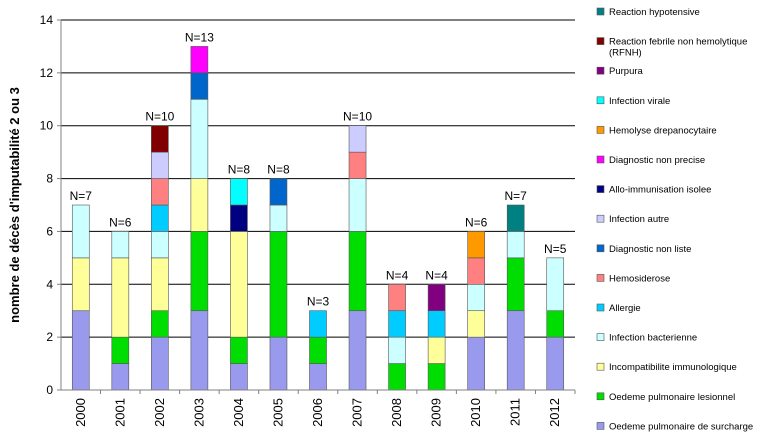 The height and width of the screenshot is (441, 772). I want to click on y-tick-label: 2, so click(49, 337).